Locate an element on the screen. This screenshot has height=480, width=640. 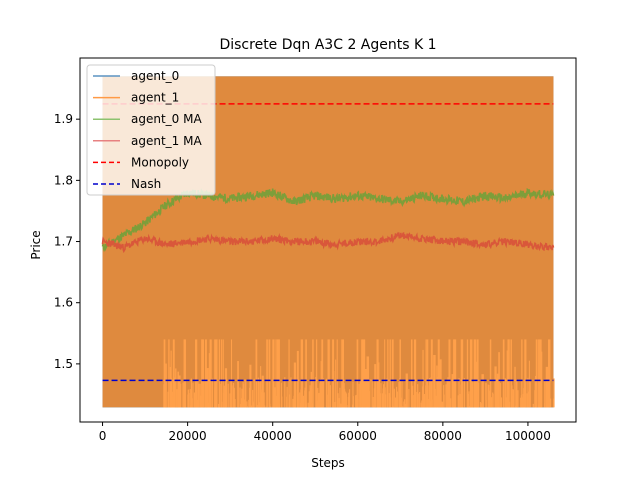
x-axis-label: Steps is located at coordinates (328, 463).